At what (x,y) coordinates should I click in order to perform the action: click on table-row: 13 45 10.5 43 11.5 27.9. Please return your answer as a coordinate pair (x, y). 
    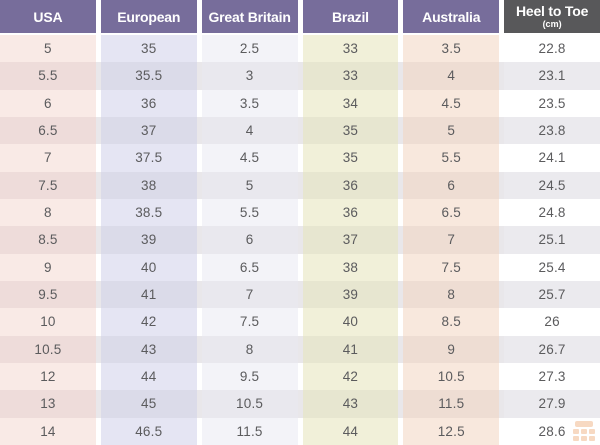
    Looking at the image, I should click on (300, 404).